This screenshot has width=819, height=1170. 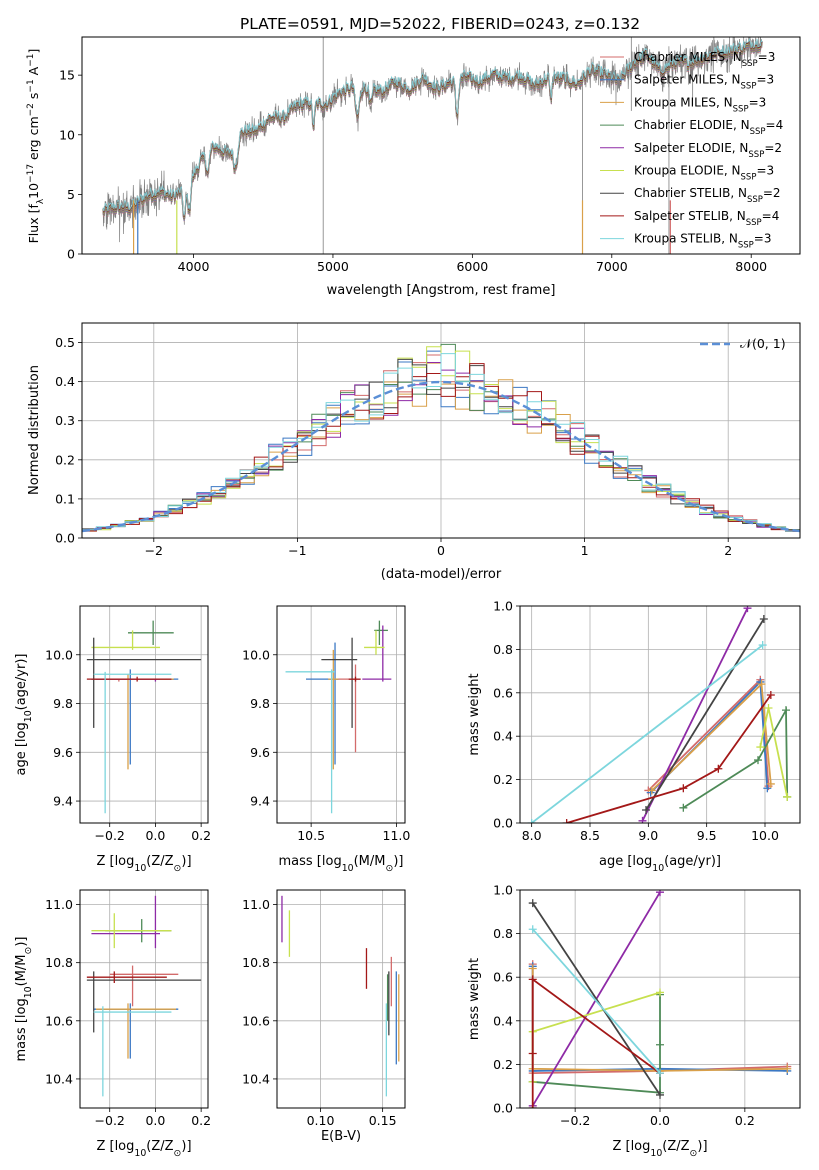 What do you see at coordinates (67, 134) in the screenshot?
I see `y-tick-label: 10` at bounding box center [67, 134].